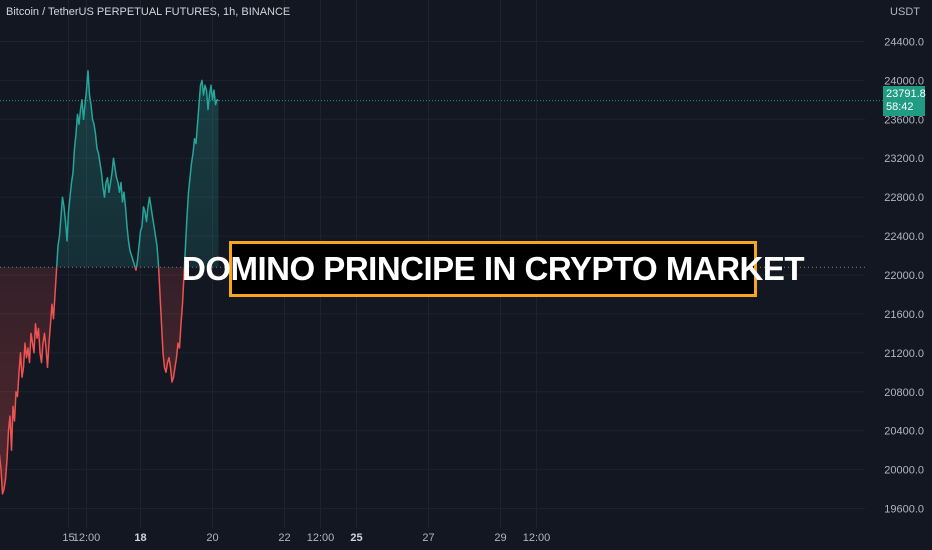 This screenshot has height=550, width=932. What do you see at coordinates (904, 393) in the screenshot?
I see `y-tick-label: 20800.0` at bounding box center [904, 393].